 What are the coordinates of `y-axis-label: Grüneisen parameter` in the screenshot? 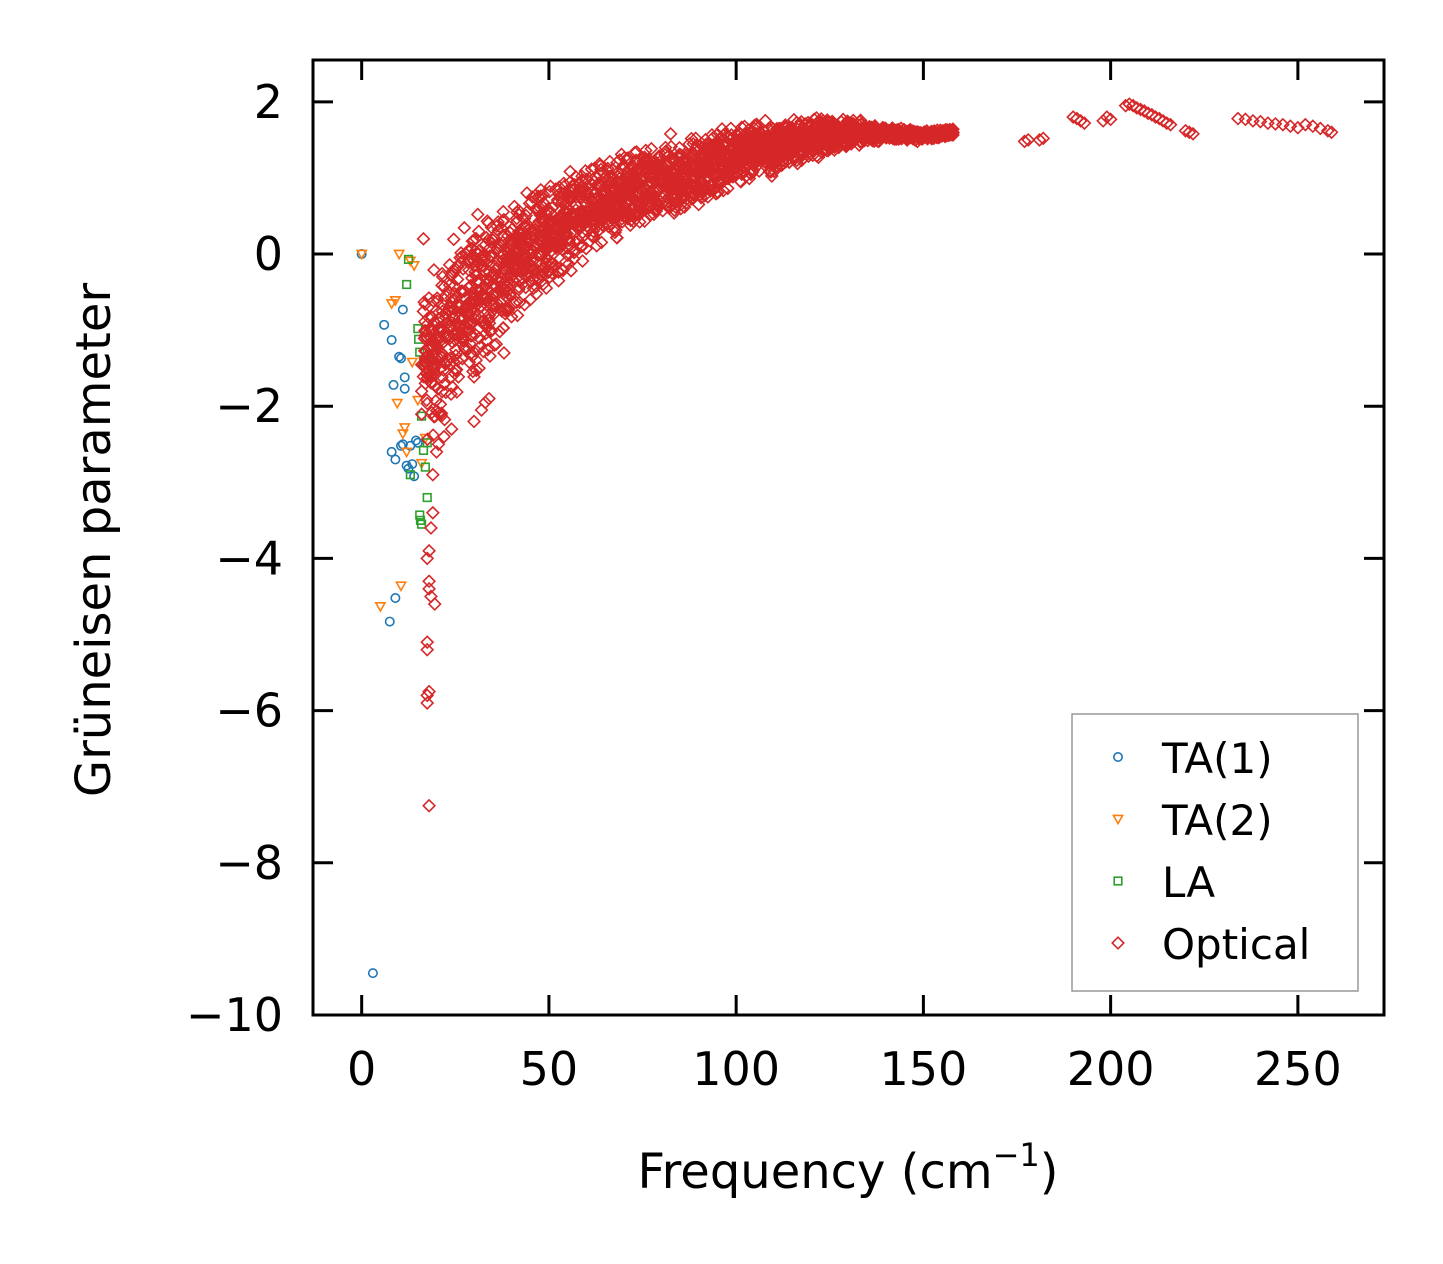 It's located at (94, 540).